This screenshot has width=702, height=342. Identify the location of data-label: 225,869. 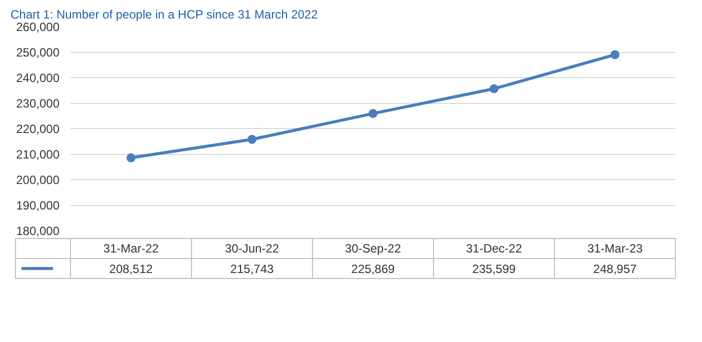
(373, 269).